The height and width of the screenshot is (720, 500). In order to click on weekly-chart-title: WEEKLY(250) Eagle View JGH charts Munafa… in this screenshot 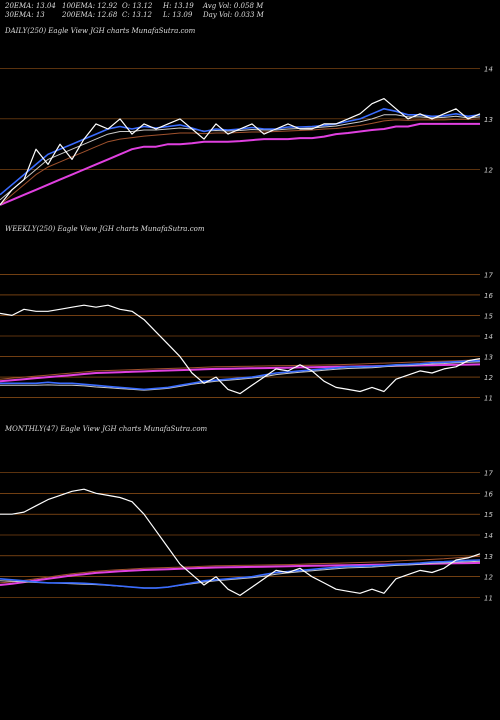, I will do `click(105, 229)`.